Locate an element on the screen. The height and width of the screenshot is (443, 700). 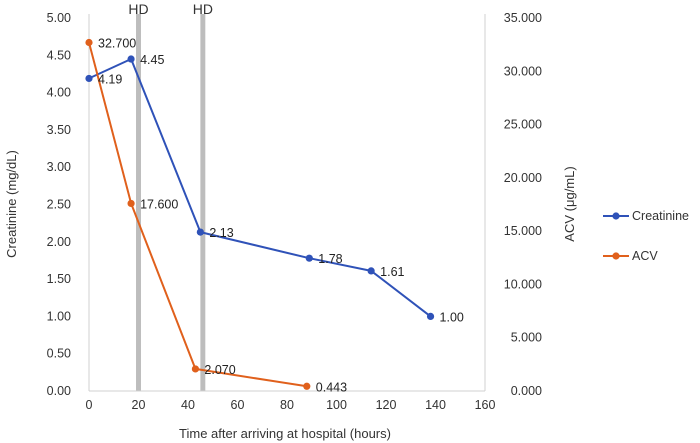
creatinine-data-label: 4.45 is located at coordinates (152, 60).